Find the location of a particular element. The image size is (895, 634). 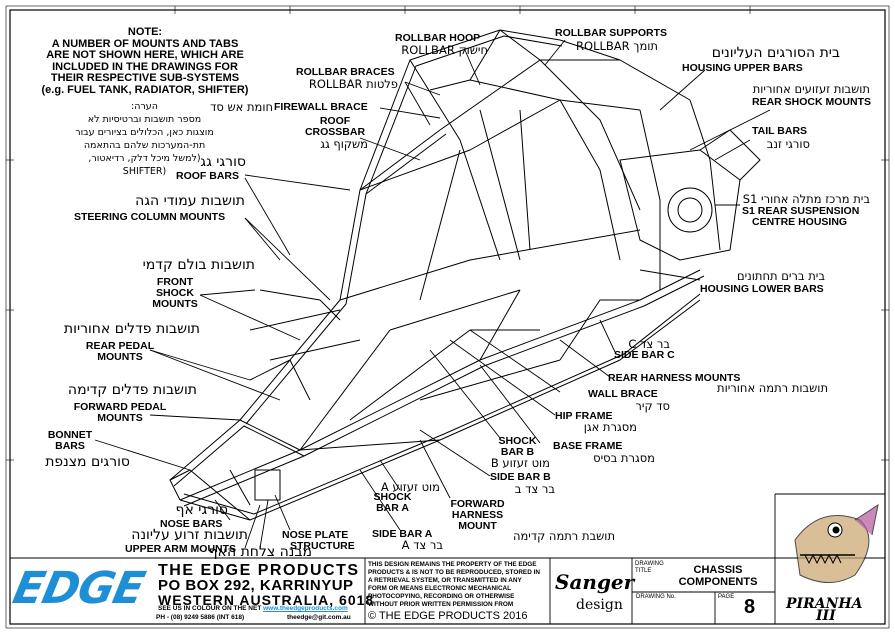

note-line-1: A NUMBER OF MOUNTS AND TABS is located at coordinates (145, 43).